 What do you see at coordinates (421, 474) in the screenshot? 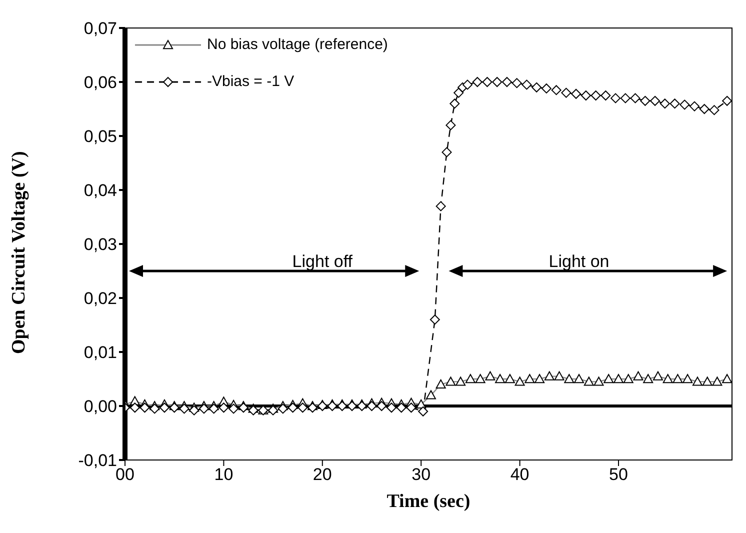
I see `x-tick-label: 30` at bounding box center [421, 474].